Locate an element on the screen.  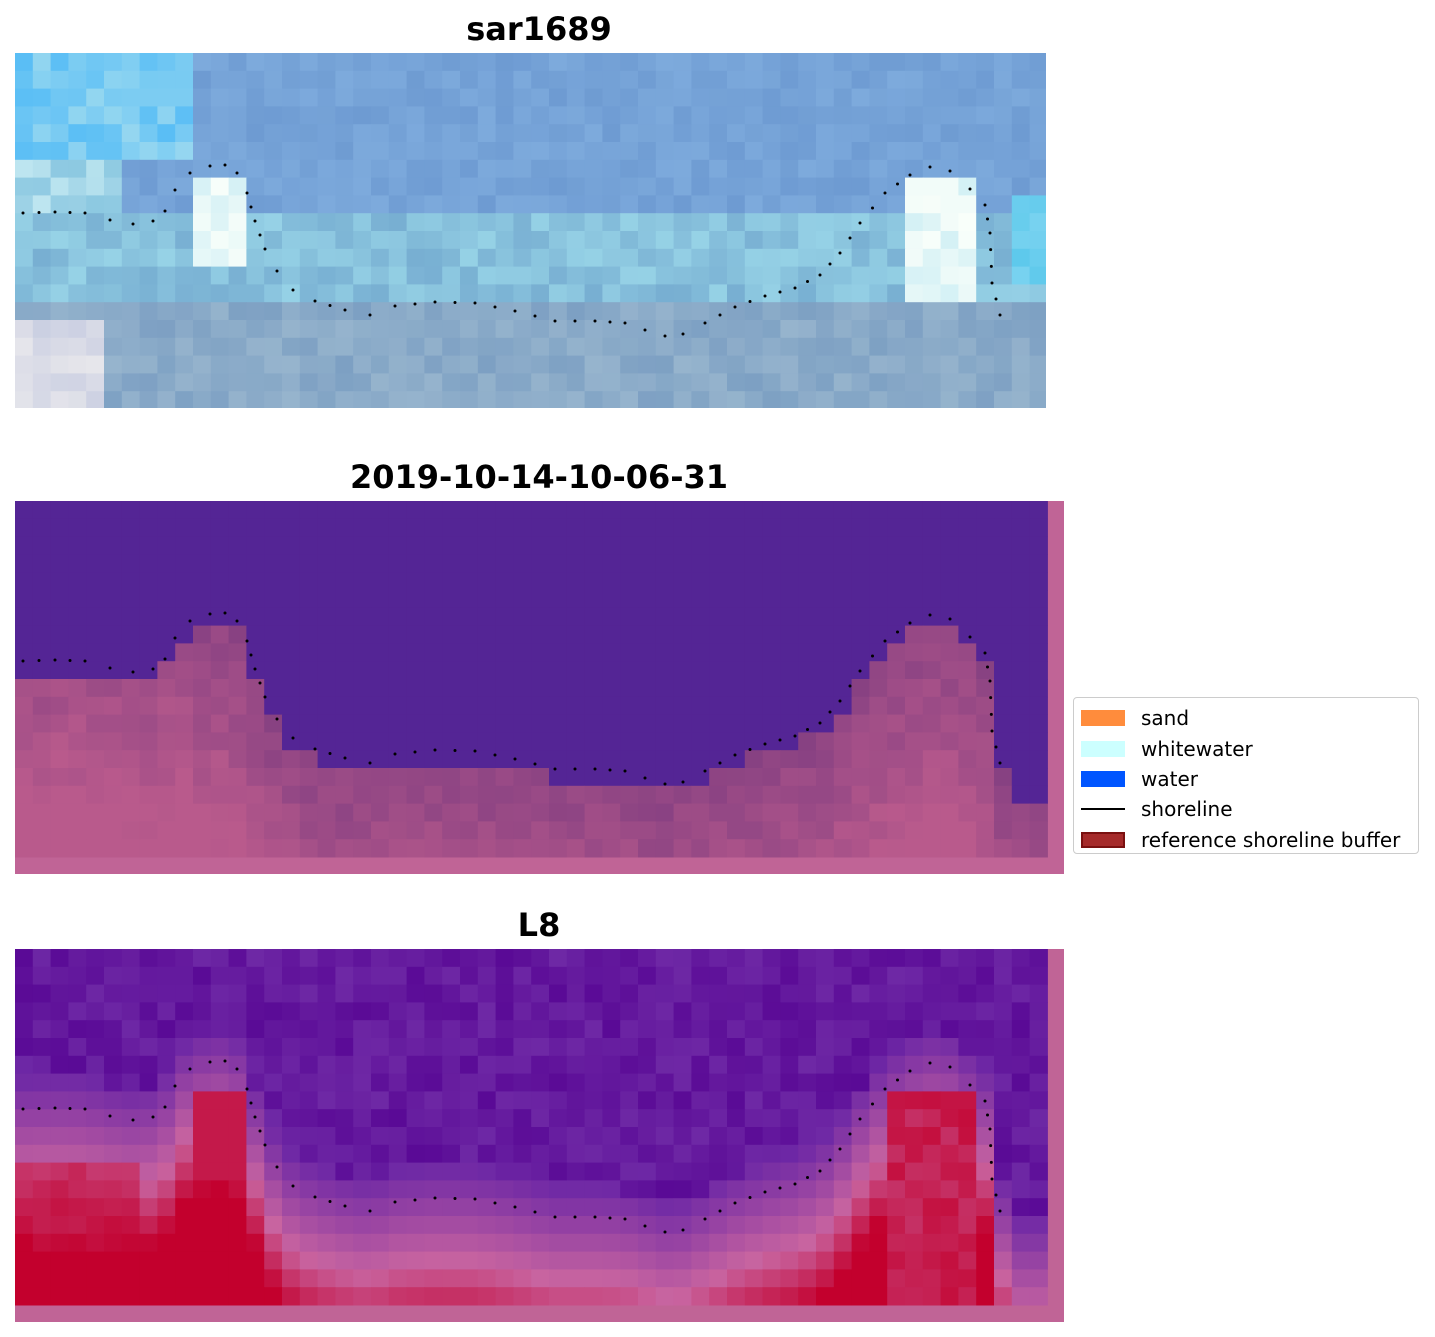
sand-swatch is located at coordinates (1103, 718).